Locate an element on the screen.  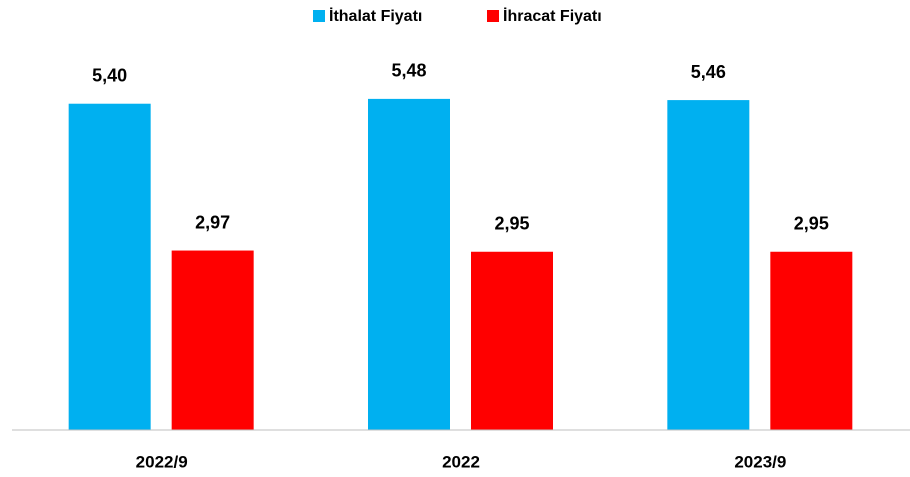
x-tick-label: 2023/9 is located at coordinates (760, 461).